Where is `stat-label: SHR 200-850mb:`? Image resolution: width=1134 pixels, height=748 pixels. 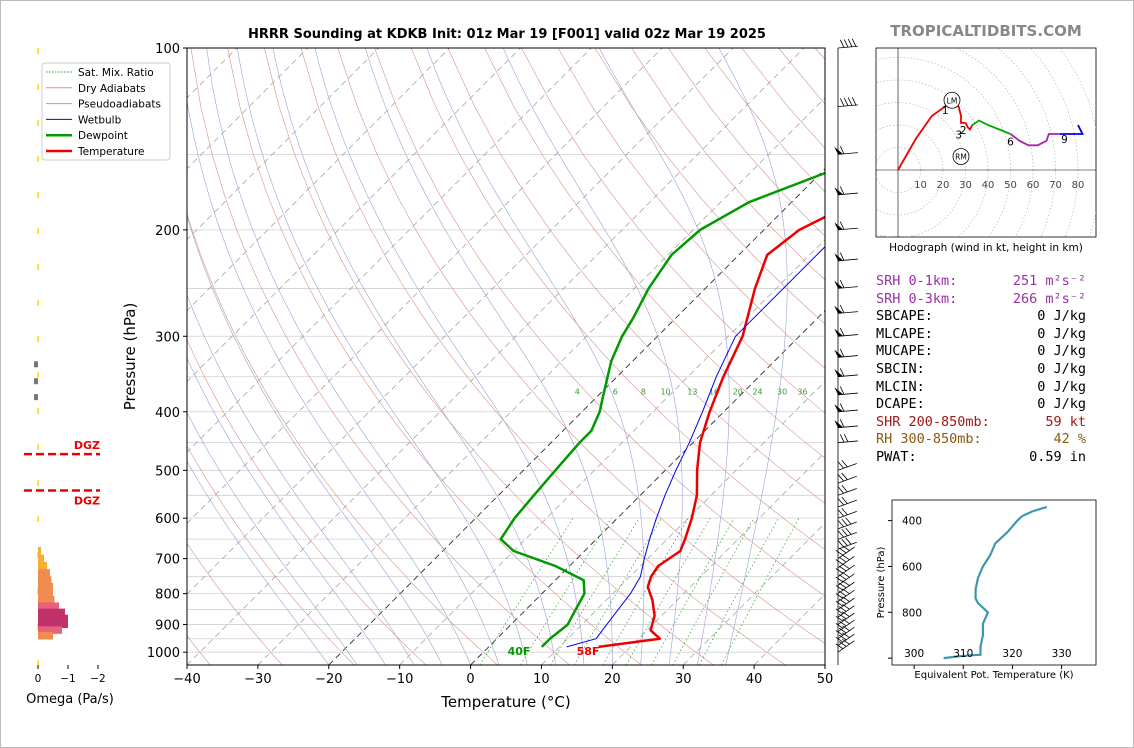
stat-label: SHR 200-850mb: is located at coordinates (933, 421).